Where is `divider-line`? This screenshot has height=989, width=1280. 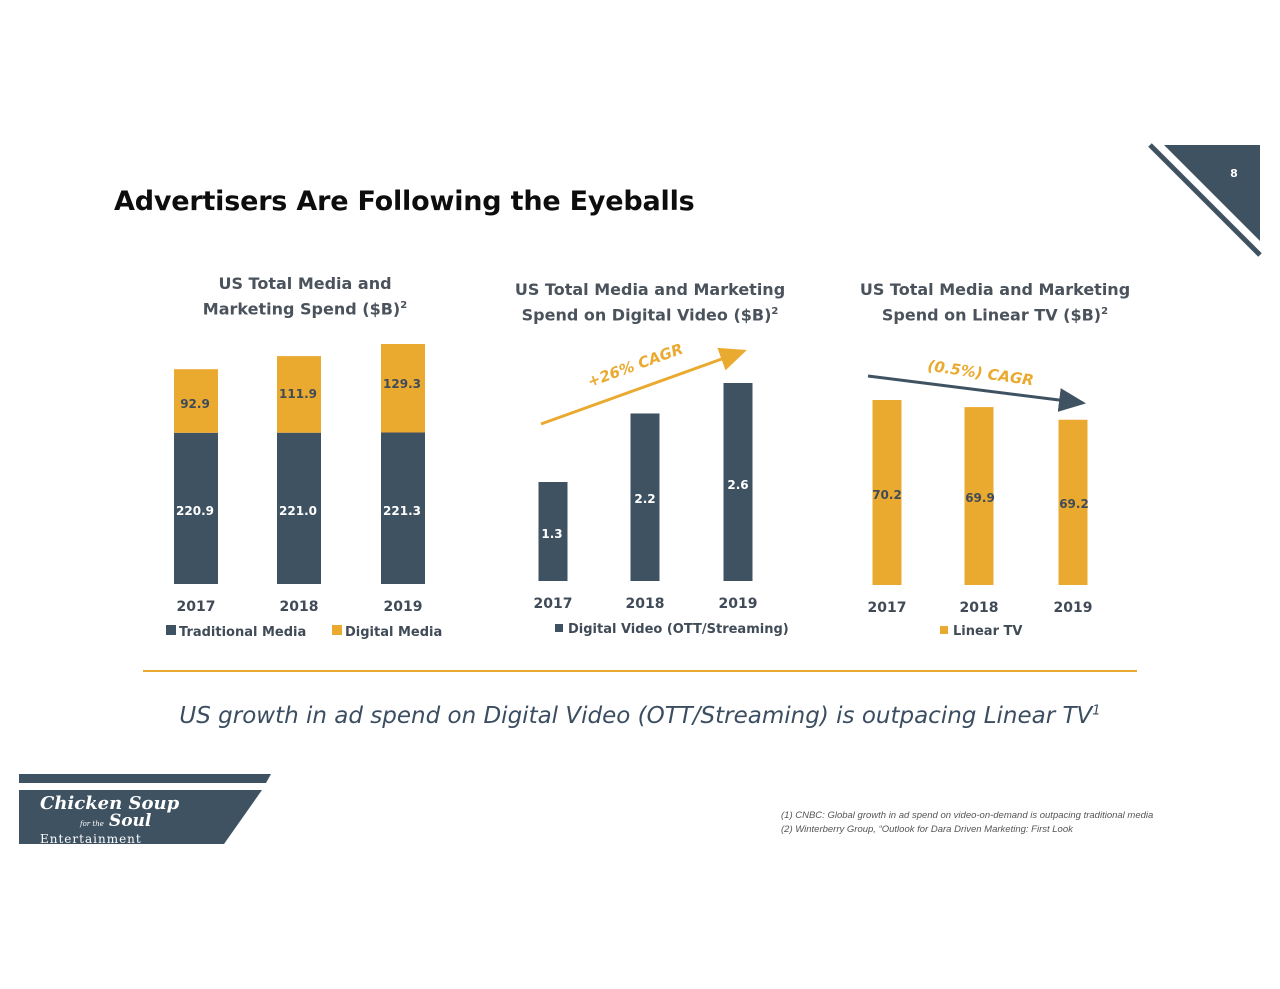
divider-line is located at coordinates (640, 671).